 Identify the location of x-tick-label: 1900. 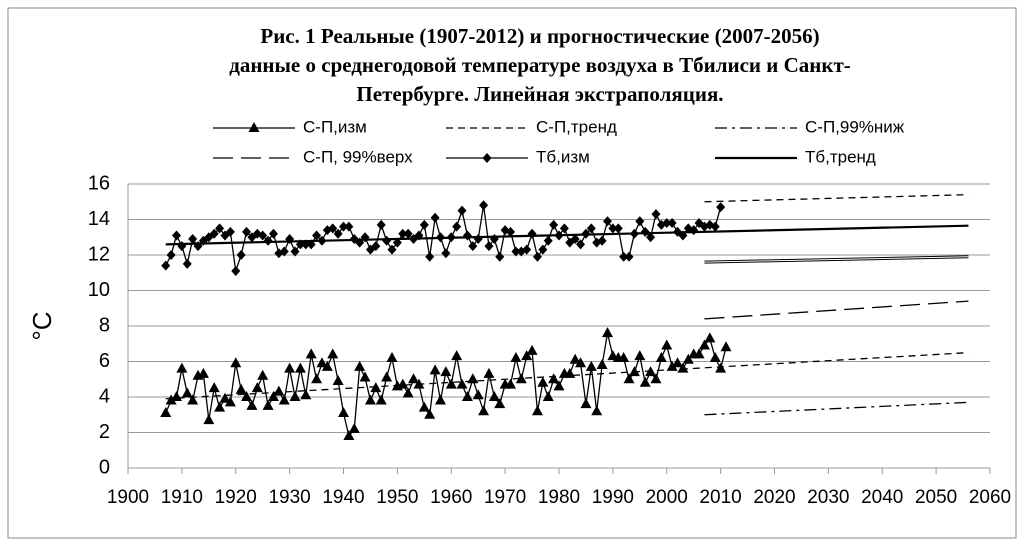
(128, 497).